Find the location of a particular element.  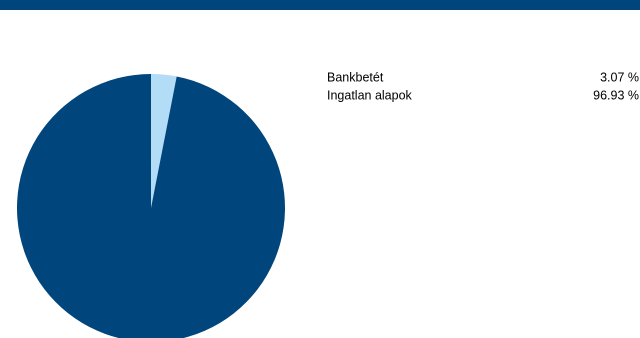

legend-value: 96.93 % is located at coordinates (616, 95).